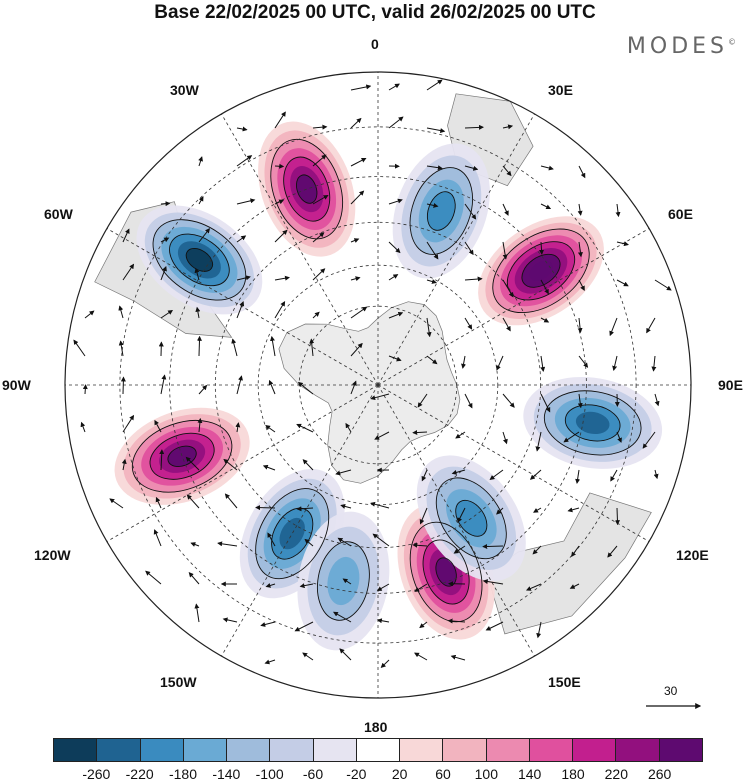  What do you see at coordinates (16, 385) in the screenshot?
I see `lon-label-90w: 90W` at bounding box center [16, 385].